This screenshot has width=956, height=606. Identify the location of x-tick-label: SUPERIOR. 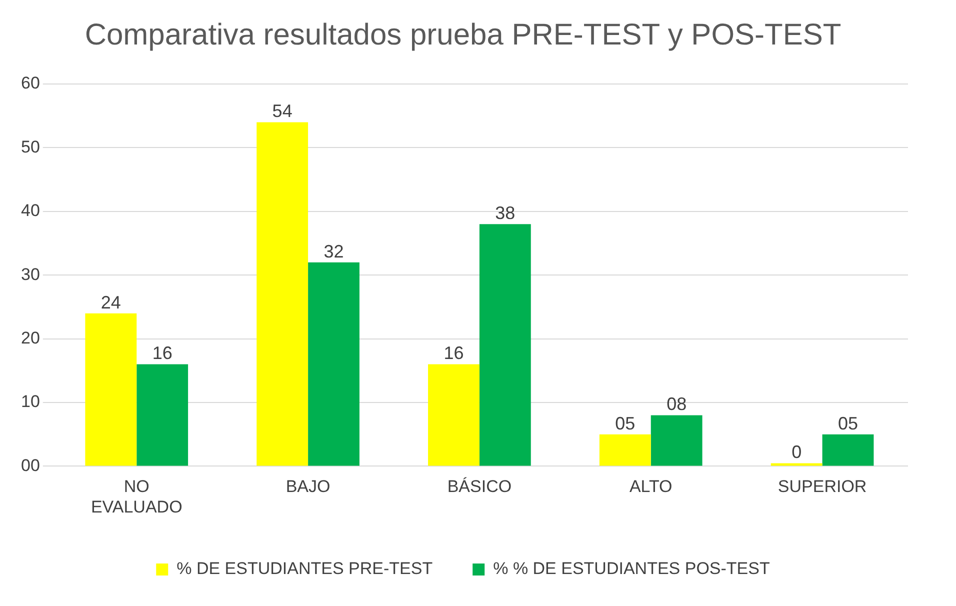
(822, 486).